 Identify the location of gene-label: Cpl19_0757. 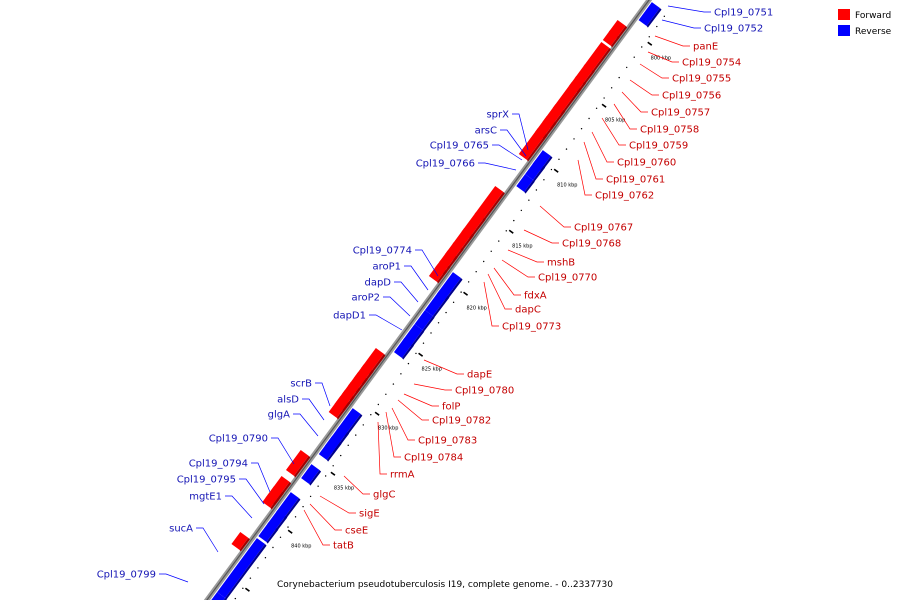
(680, 113).